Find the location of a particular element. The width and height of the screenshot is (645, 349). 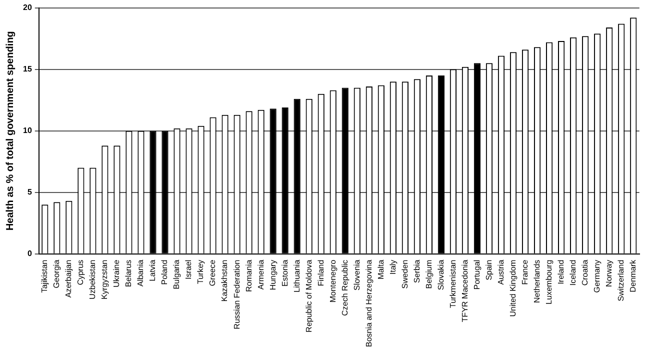

x-tick-label: Georgia is located at coordinates (57, 273).